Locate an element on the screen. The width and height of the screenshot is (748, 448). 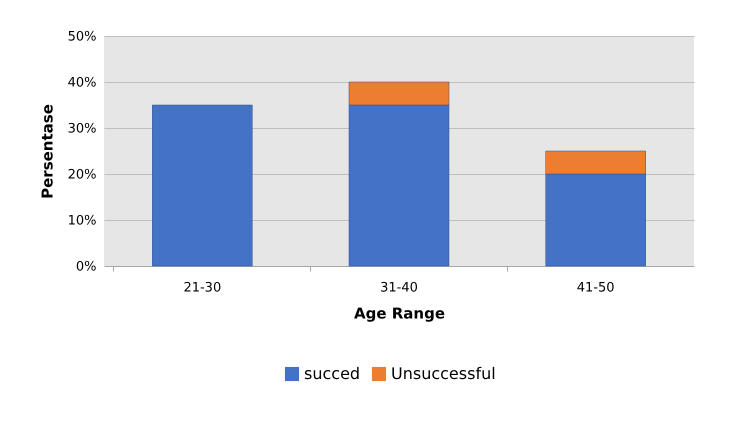
legend-label: Unsuccessful is located at coordinates (443, 373).